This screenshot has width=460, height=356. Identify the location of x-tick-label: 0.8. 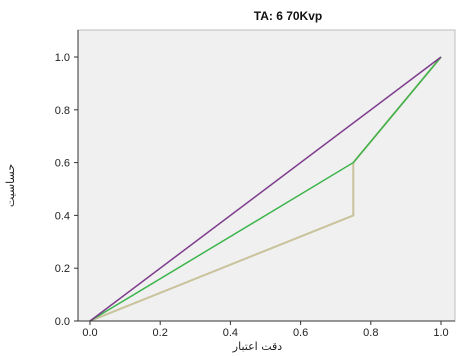
(370, 333).